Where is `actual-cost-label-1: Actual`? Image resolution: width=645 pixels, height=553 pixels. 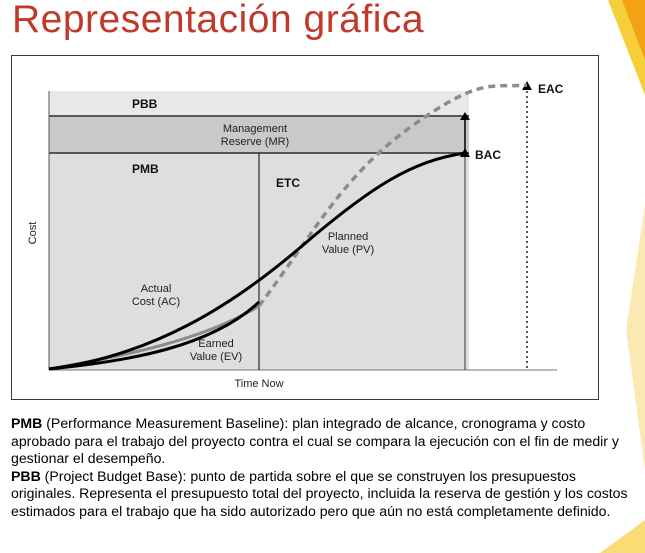 actual-cost-label-1: Actual is located at coordinates (156, 289).